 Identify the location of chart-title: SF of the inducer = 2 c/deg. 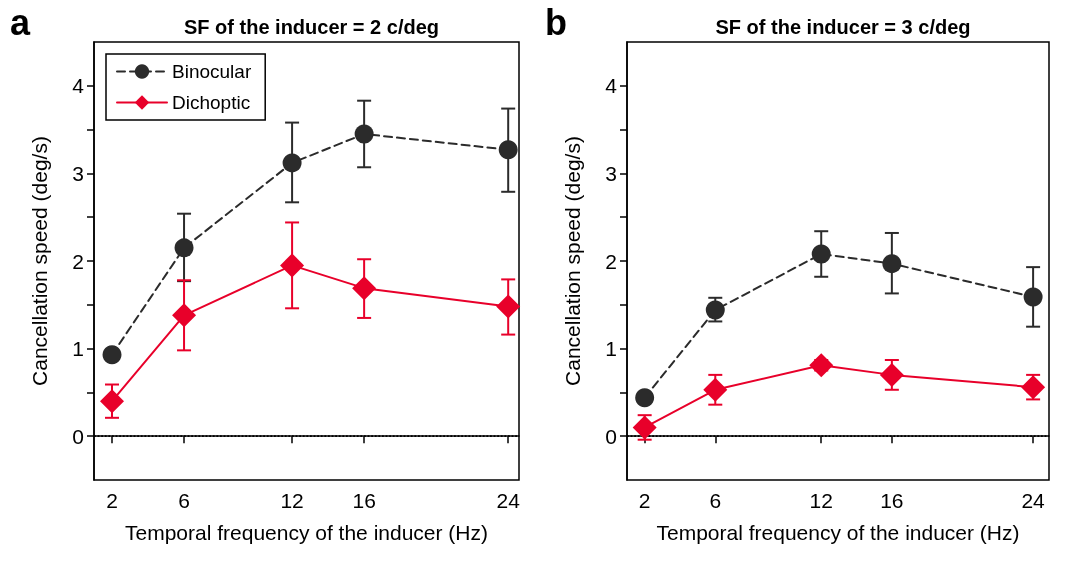
(311, 27).